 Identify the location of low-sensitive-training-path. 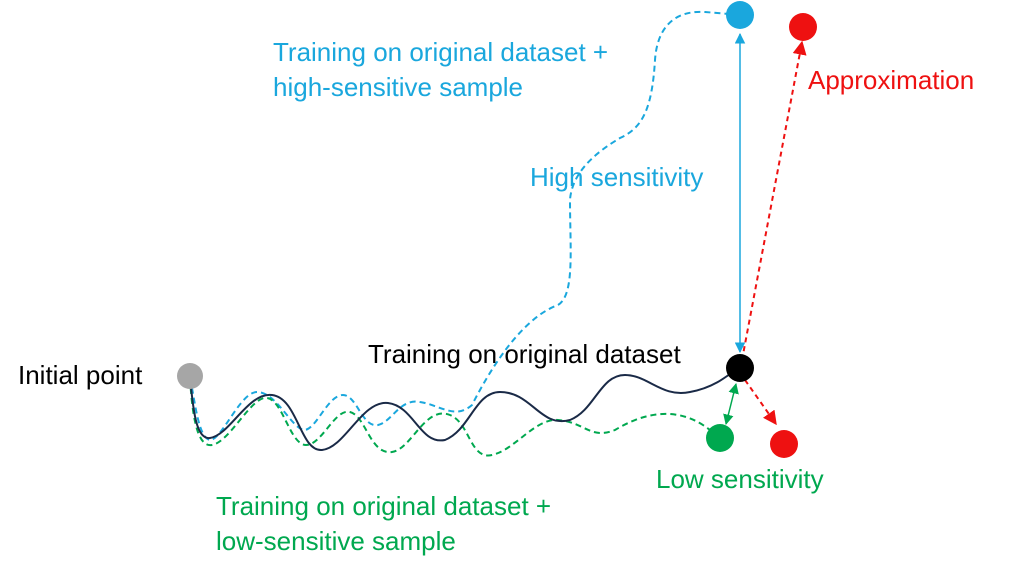
(454, 417).